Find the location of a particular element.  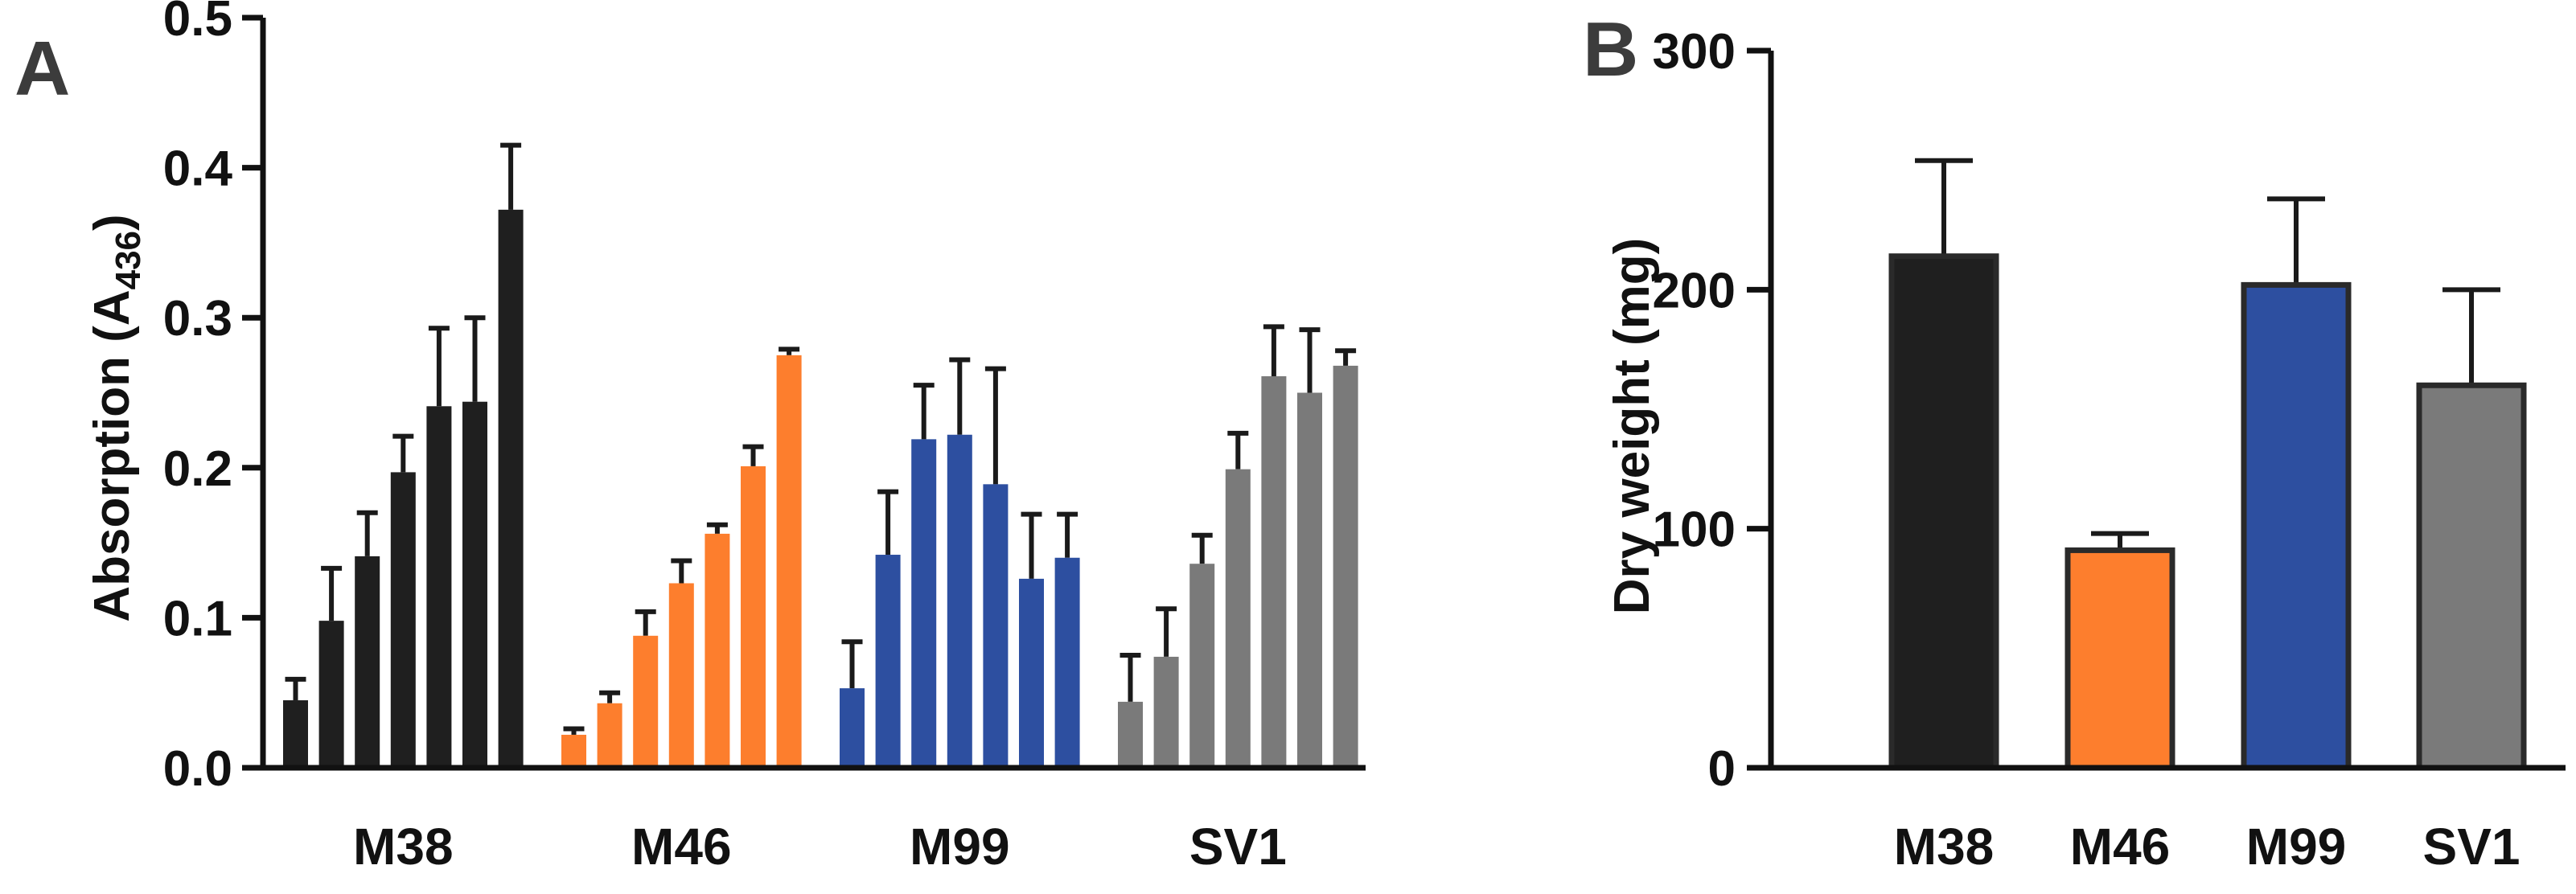

panel-a-category-labels: M38 M46 M99 SV1 is located at coordinates (820, 847).